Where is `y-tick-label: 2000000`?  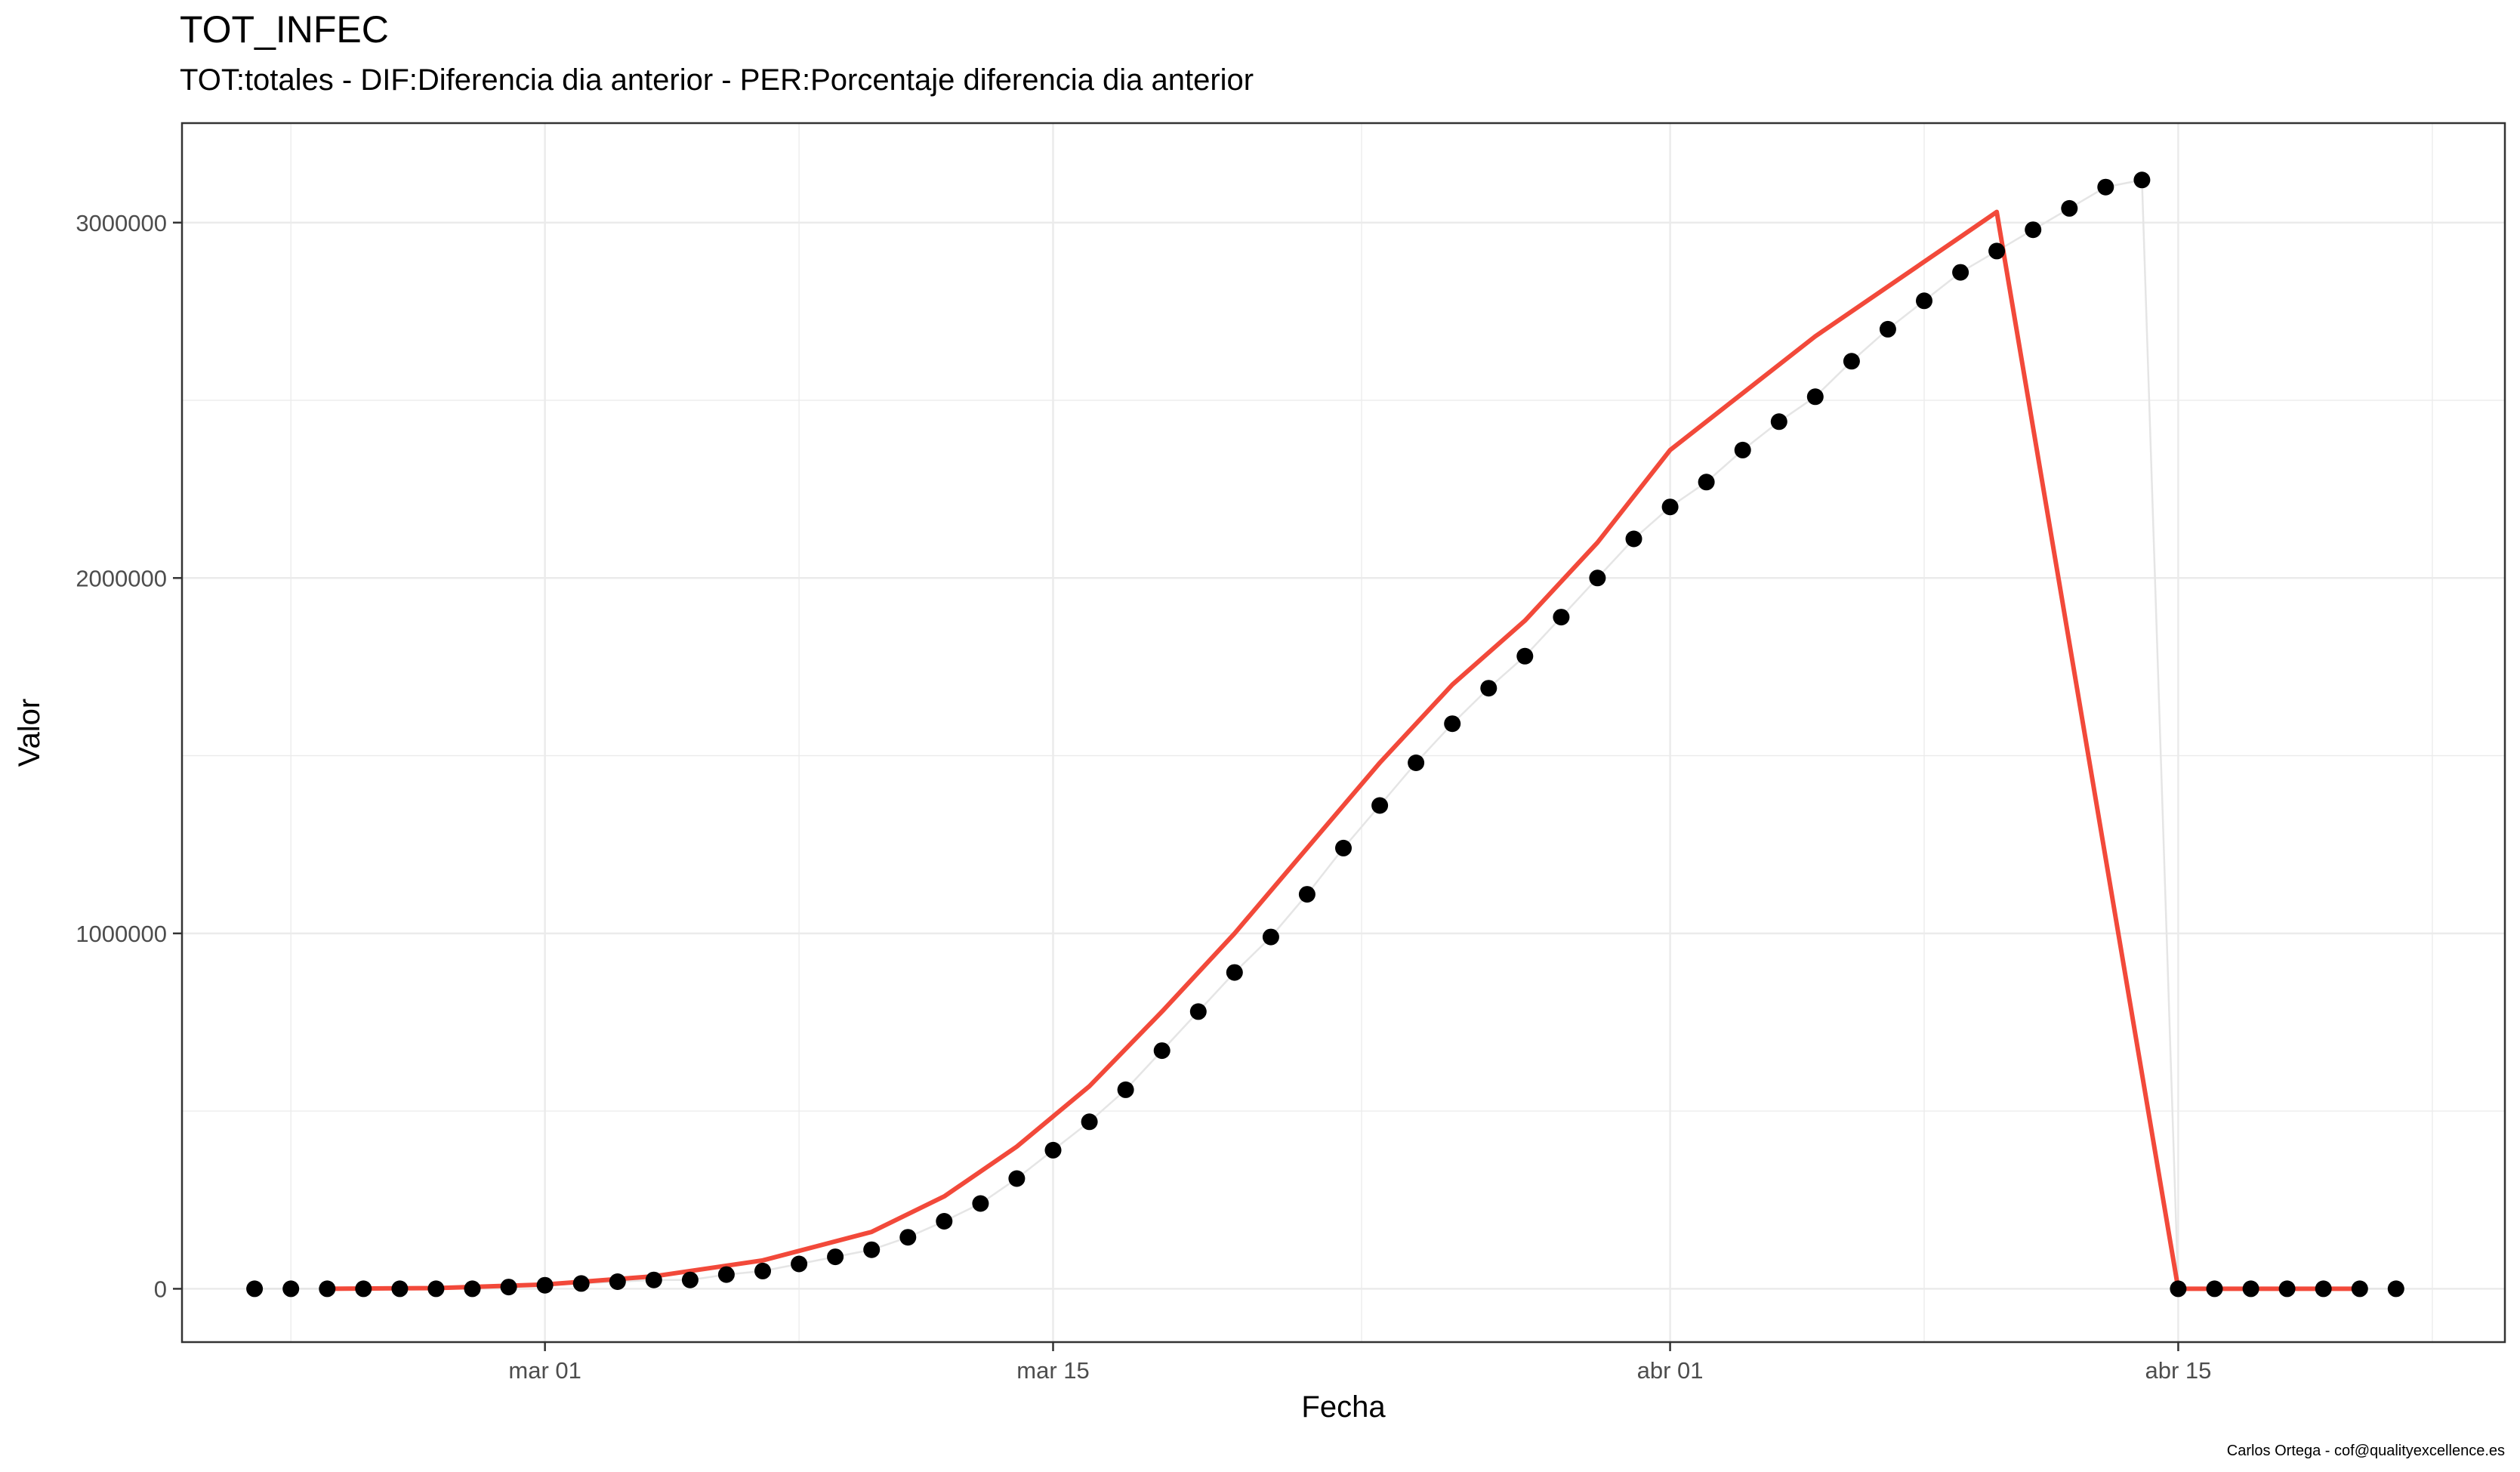
y-tick-label: 2000000 is located at coordinates (121, 578).